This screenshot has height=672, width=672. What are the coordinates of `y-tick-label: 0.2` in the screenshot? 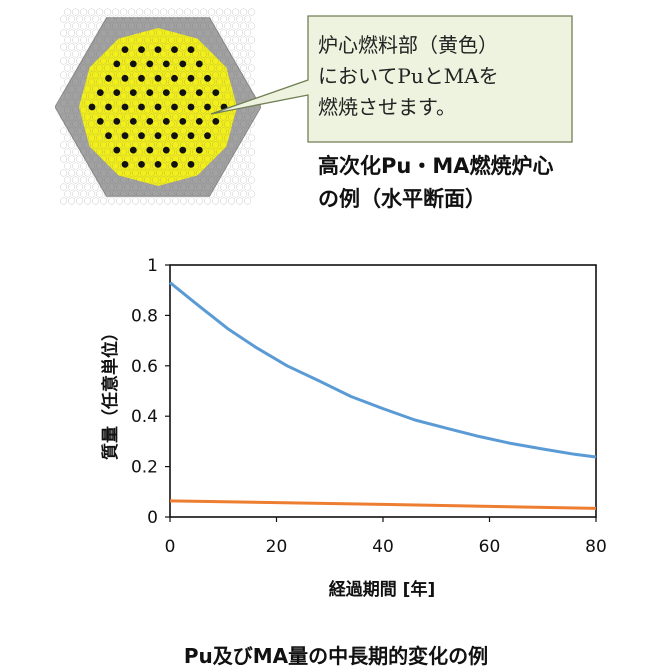 It's located at (144, 468).